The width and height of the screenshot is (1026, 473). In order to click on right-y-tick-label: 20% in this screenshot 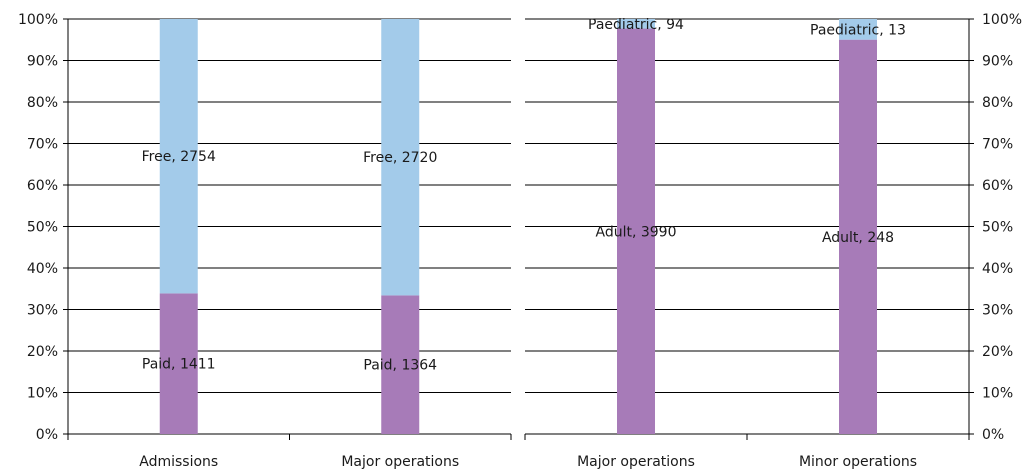, I will do `click(997, 352)`.